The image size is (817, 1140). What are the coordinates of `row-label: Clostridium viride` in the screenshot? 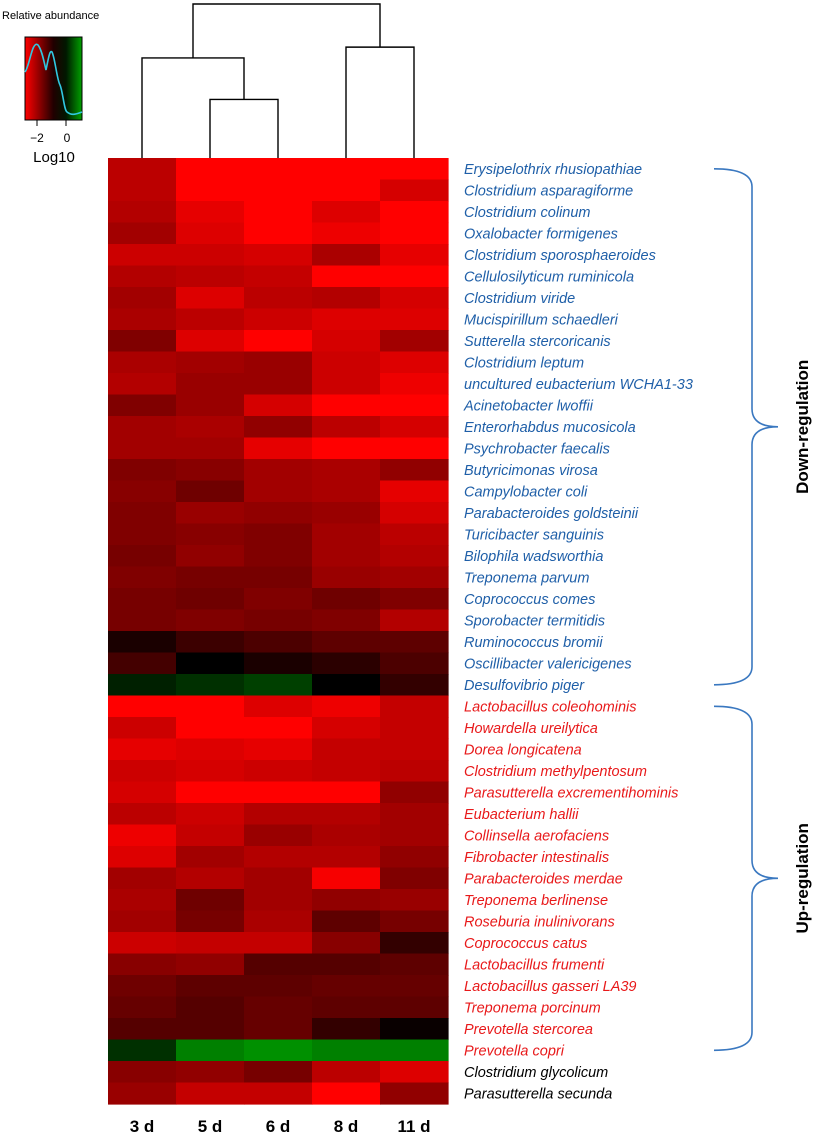 It's located at (519, 299).